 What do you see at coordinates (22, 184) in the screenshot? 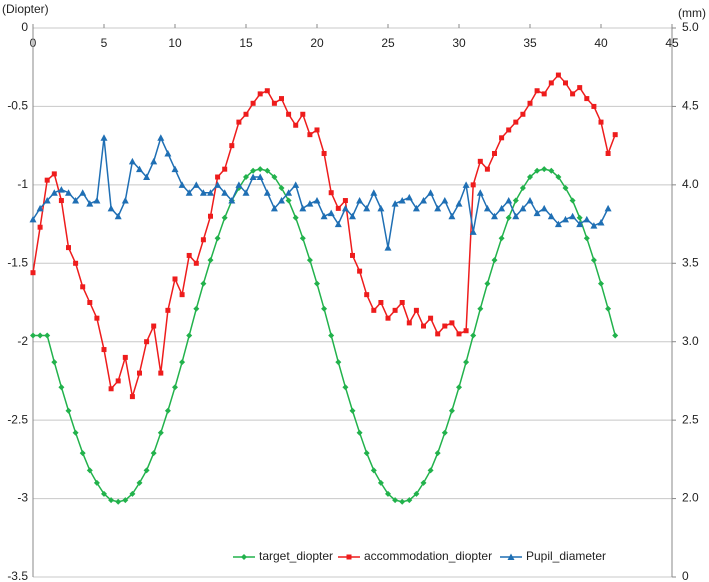
I see `y-tick-label: -1` at bounding box center [22, 184].